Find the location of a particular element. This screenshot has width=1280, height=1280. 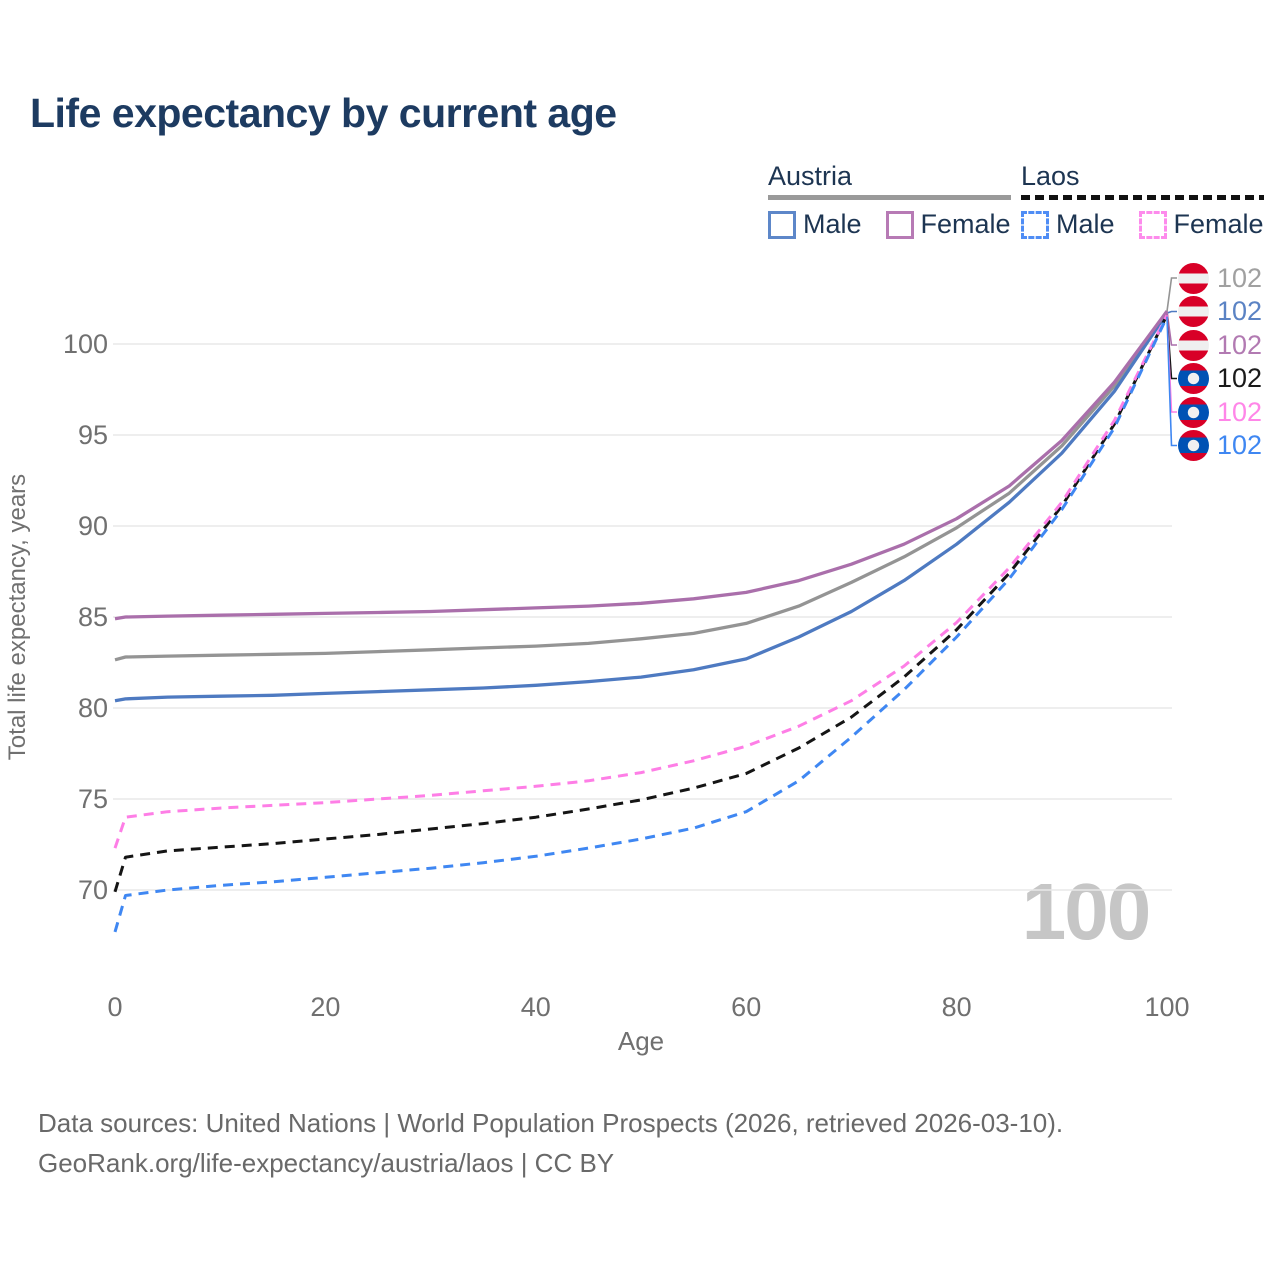

legend-laos-title: Laos is located at coordinates (1050, 176).